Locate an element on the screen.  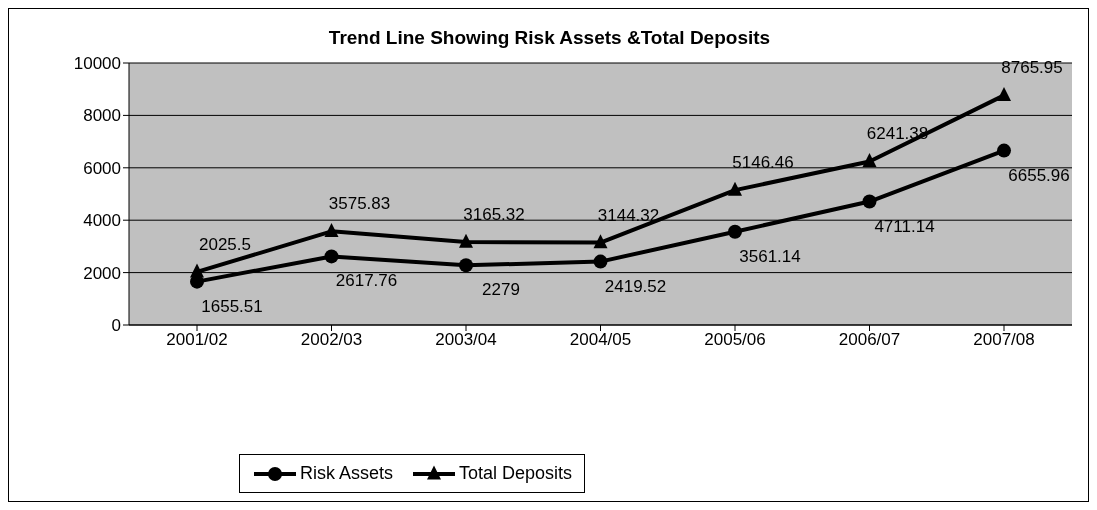
y-tick-label: 10000 is located at coordinates (97, 64).